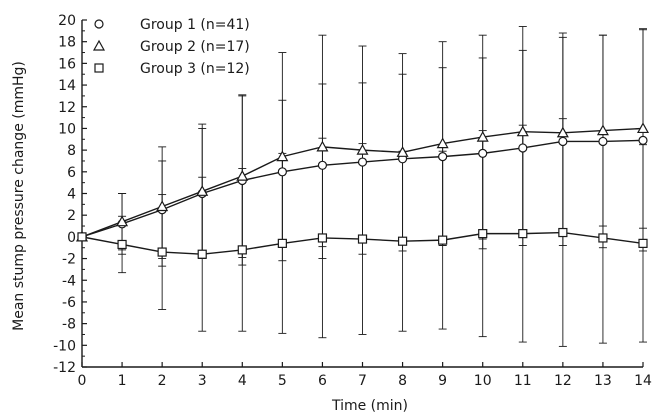 The image size is (662, 413). I want to click on legend-label: Group 3 (n=12), so click(195, 69).